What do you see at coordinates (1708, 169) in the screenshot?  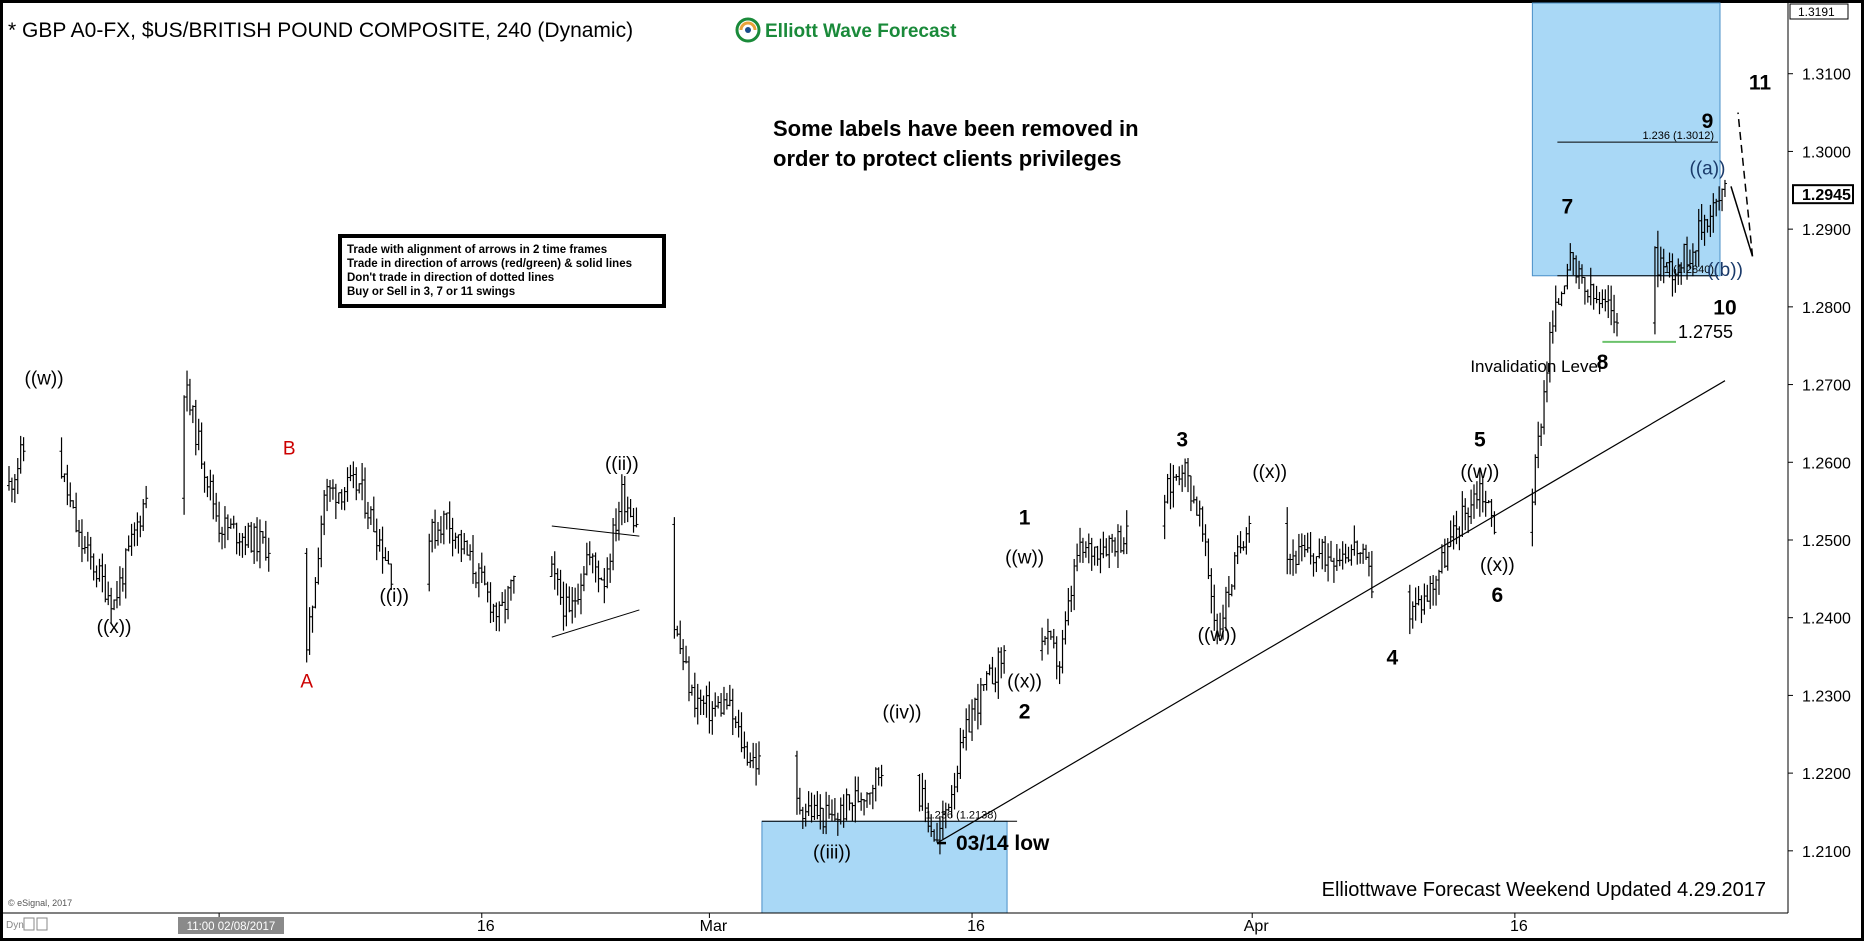 I see `wave-label-23: ((a))` at bounding box center [1708, 169].